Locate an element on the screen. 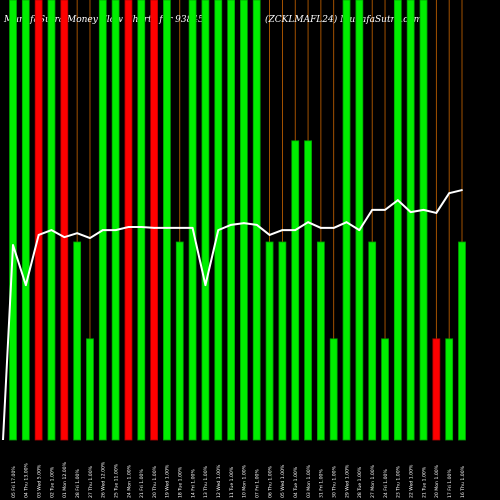  x-tick-label: 31 Fri 1.00% is located at coordinates (322, 483).